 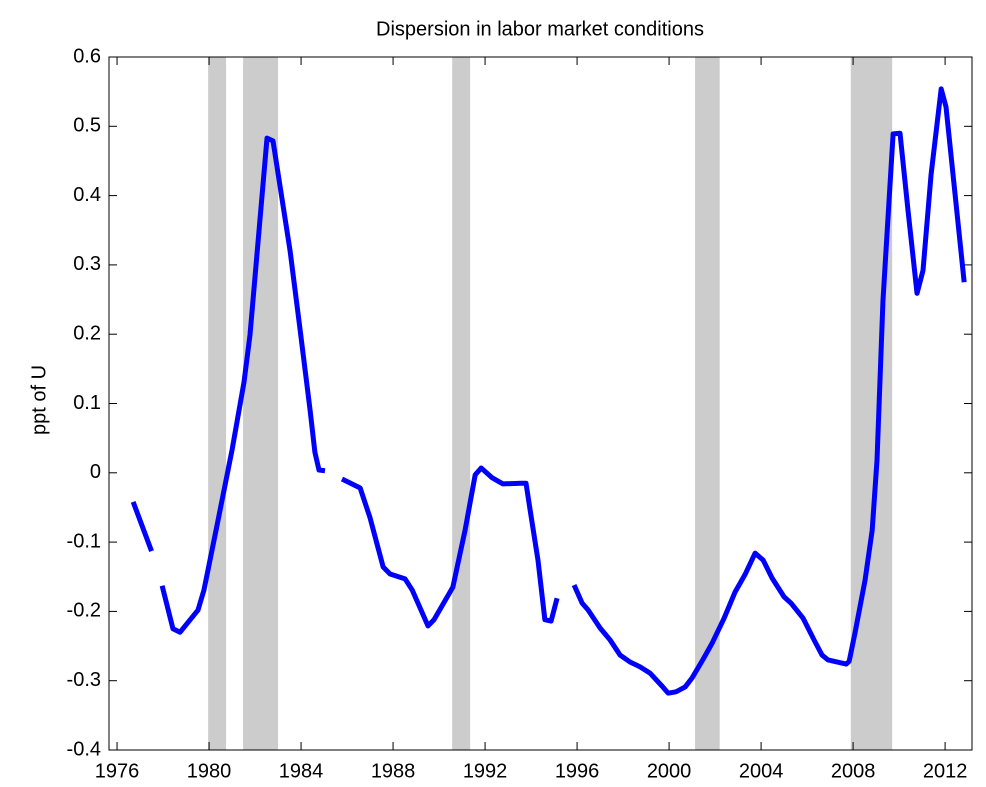 I want to click on x-tick-label: 1992, so click(x=485, y=771).